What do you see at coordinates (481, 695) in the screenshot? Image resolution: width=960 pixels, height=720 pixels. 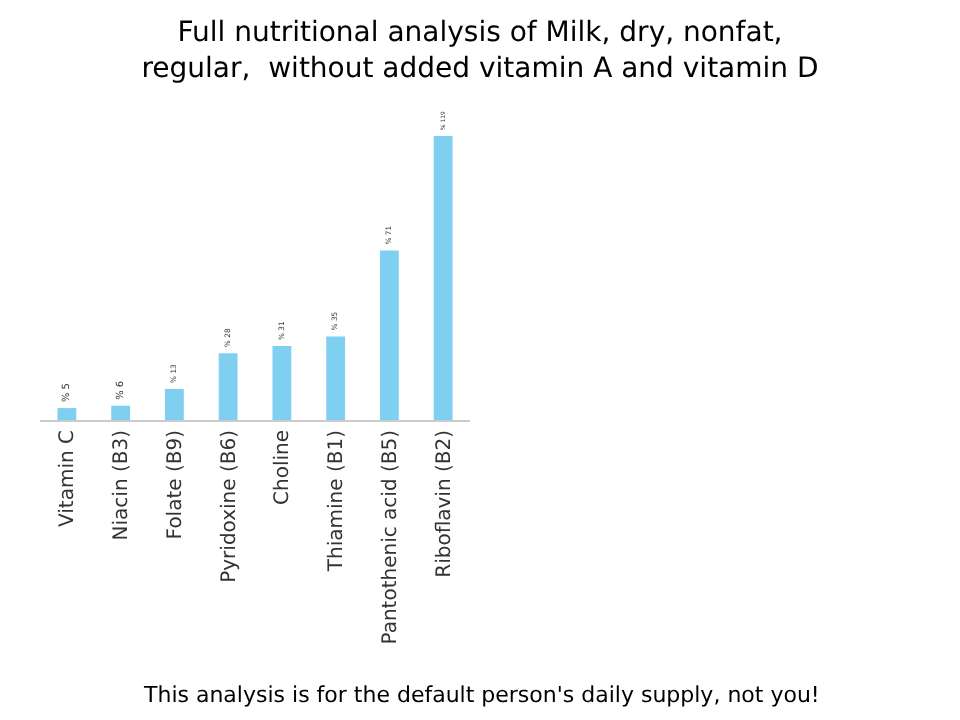 I see `text: This analysis is for the default person's daily supply, not you!` at bounding box center [481, 695].